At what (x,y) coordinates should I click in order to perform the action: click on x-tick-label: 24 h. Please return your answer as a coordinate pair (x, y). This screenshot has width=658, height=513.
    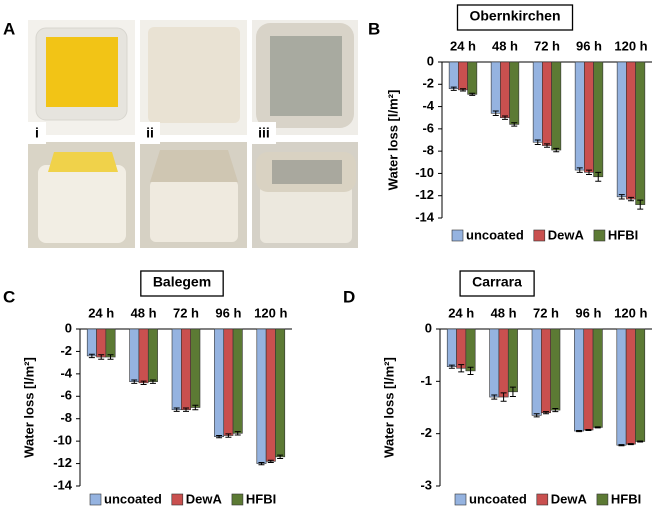
    Looking at the image, I should click on (101, 312).